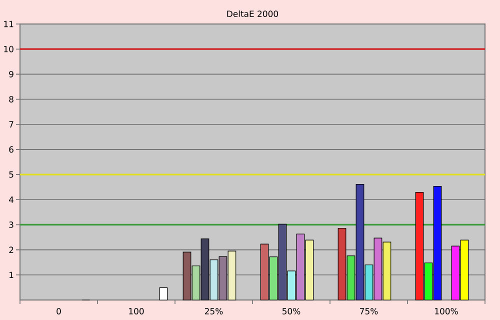  What do you see at coordinates (136, 311) in the screenshot?
I see `x-tick-label: 100` at bounding box center [136, 311].